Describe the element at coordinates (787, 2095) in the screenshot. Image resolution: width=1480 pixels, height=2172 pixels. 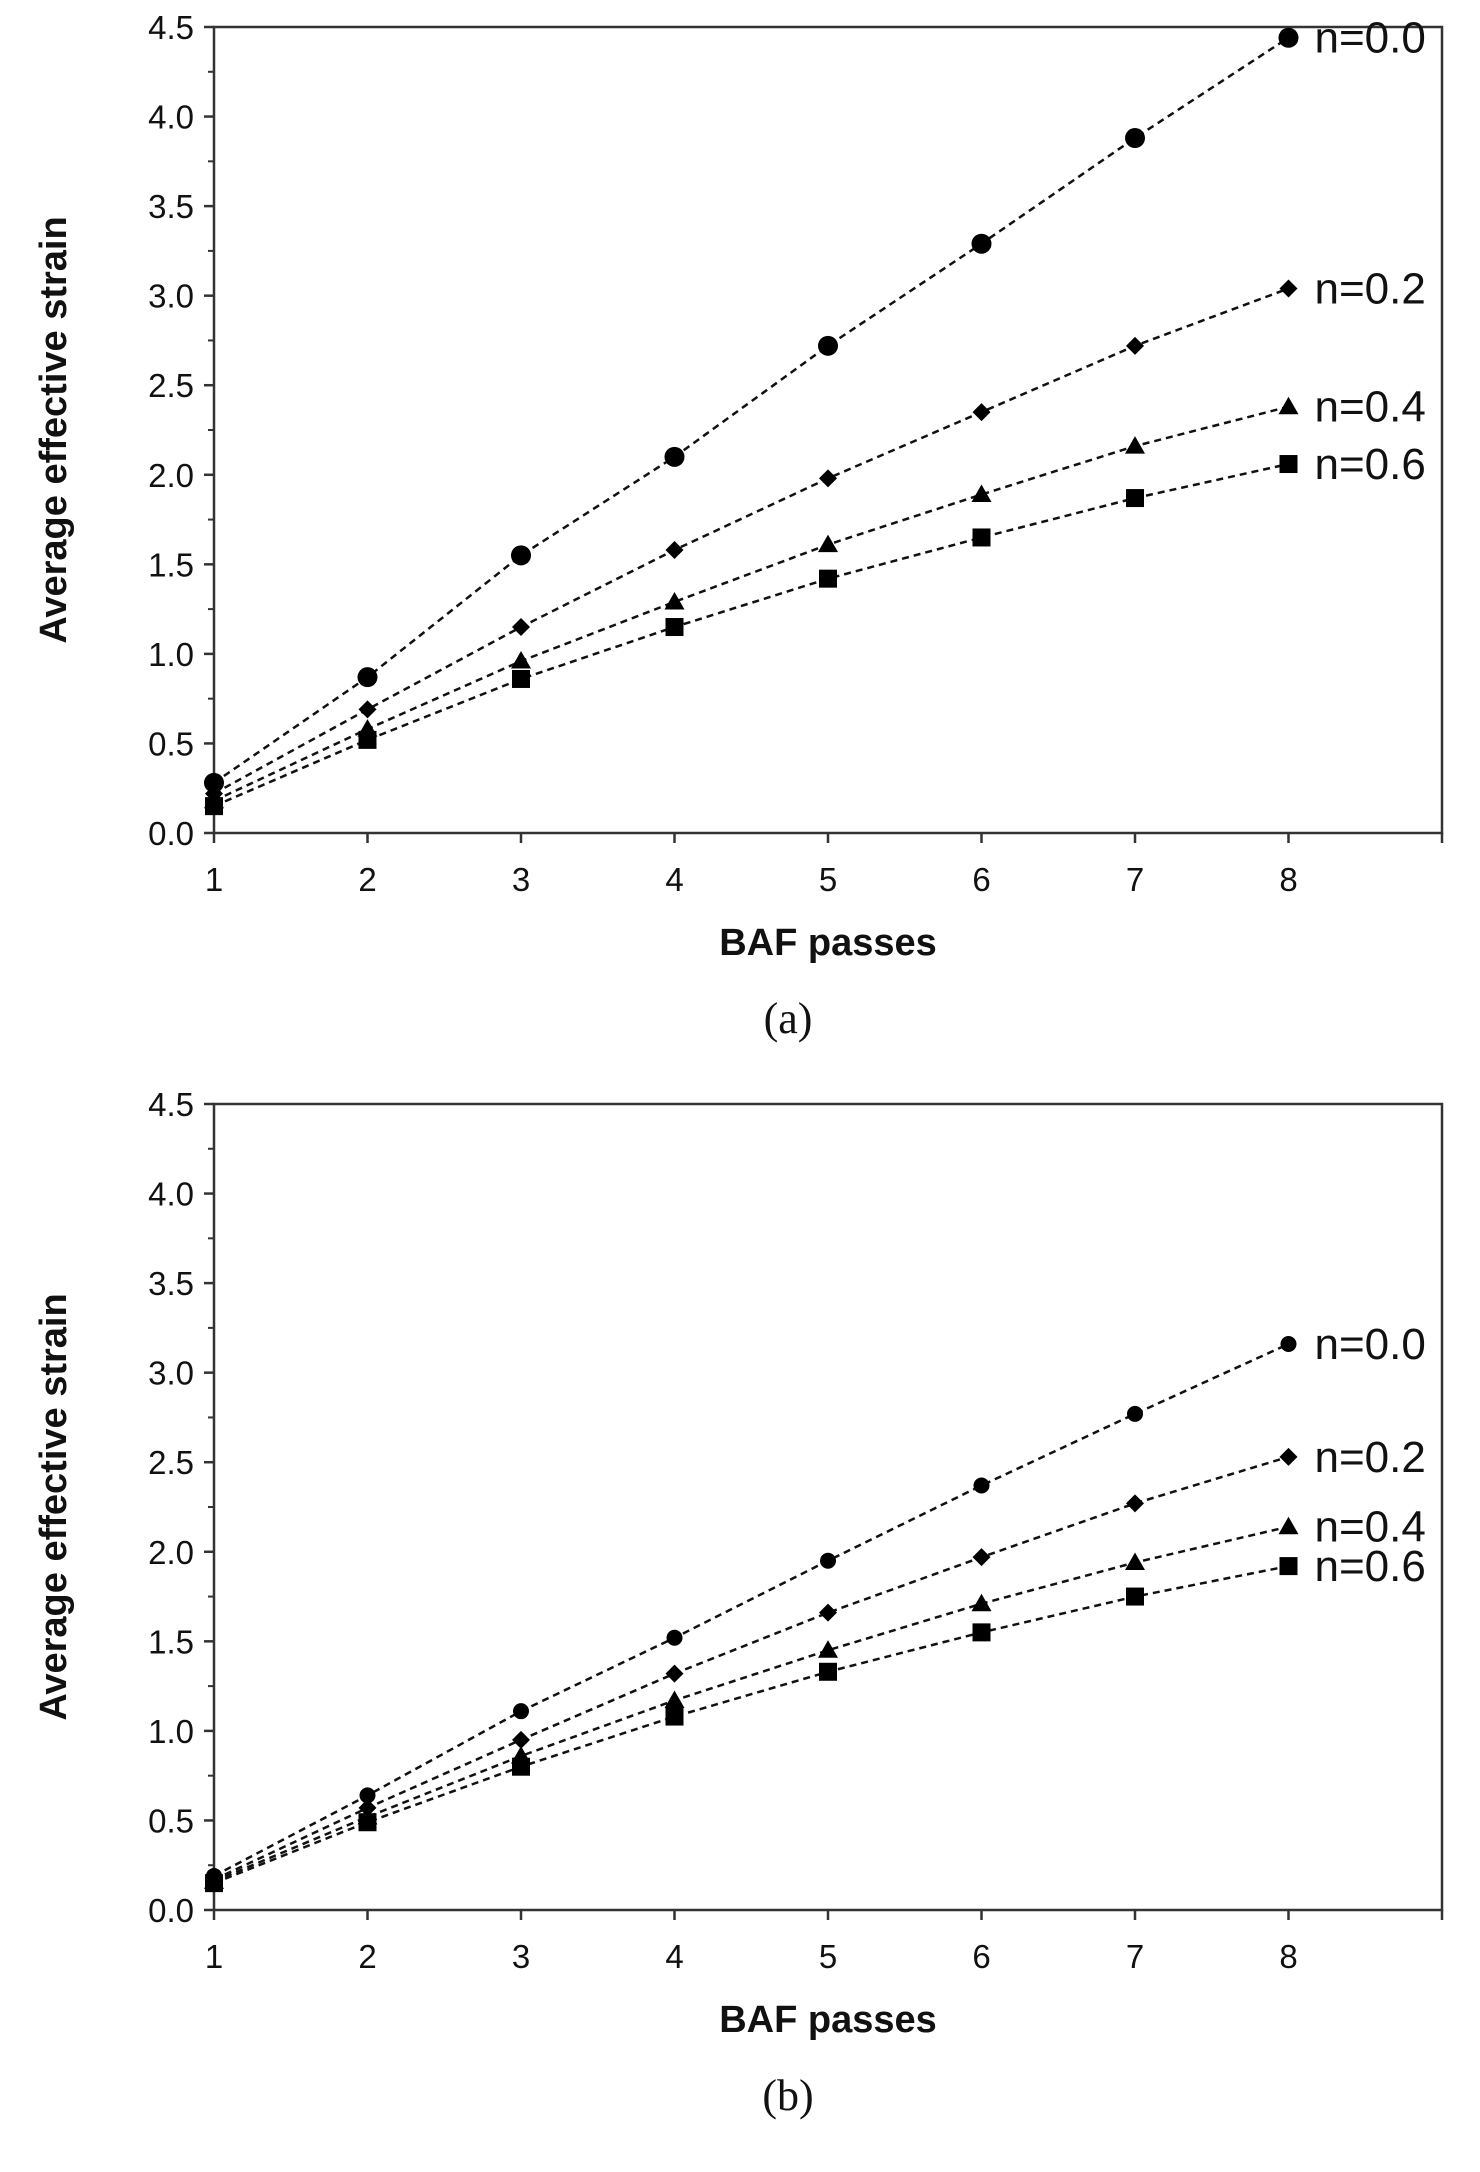
I see `panel-label: (b)` at that location.